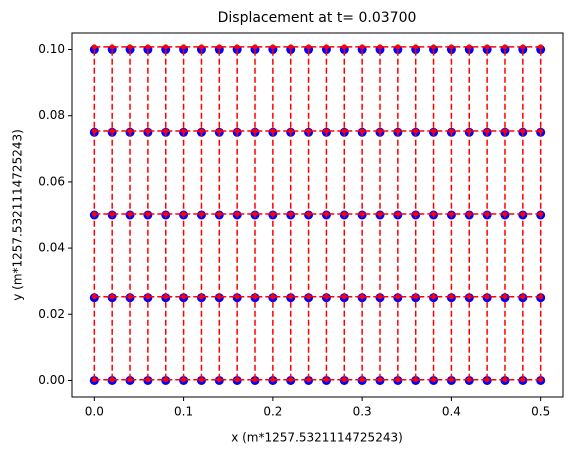 Image resolution: width=576 pixels, height=455 pixels. I want to click on y-tick-label: 0.04, so click(51, 248).